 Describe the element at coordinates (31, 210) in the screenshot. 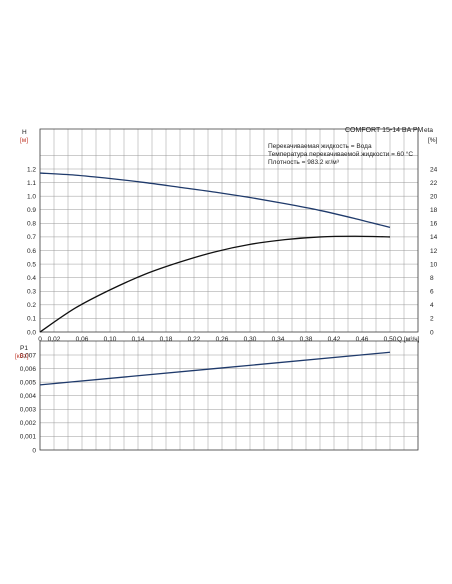

I see `y-tick-label: 0.9` at that location.